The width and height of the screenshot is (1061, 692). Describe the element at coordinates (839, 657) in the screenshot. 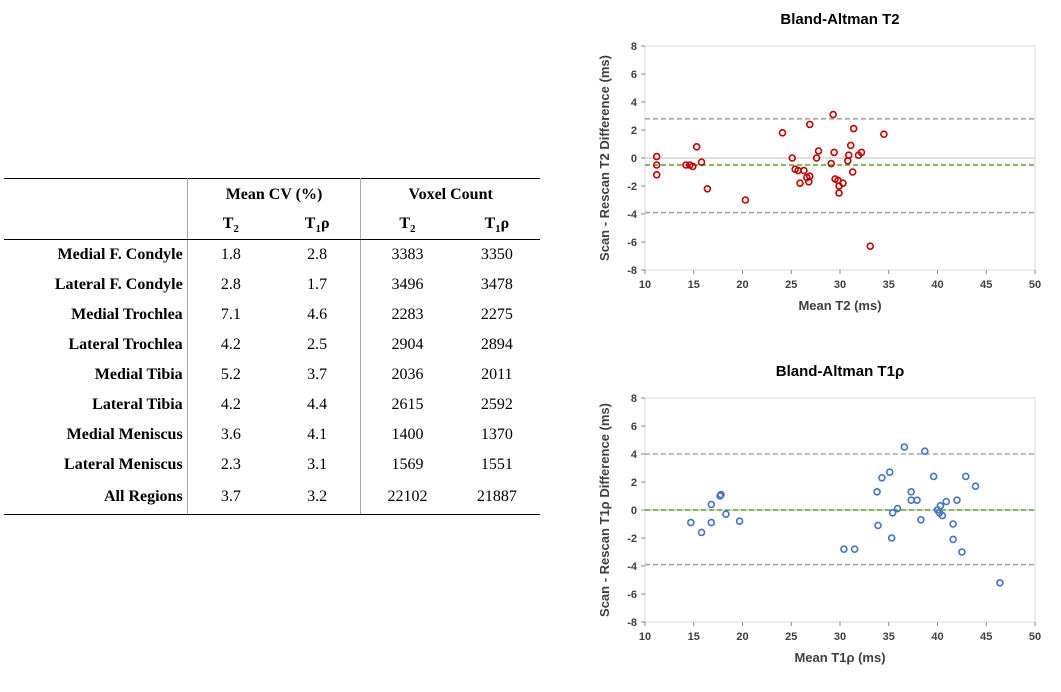

I see `x-axis-label: Mean T1ρ (ms)` at that location.